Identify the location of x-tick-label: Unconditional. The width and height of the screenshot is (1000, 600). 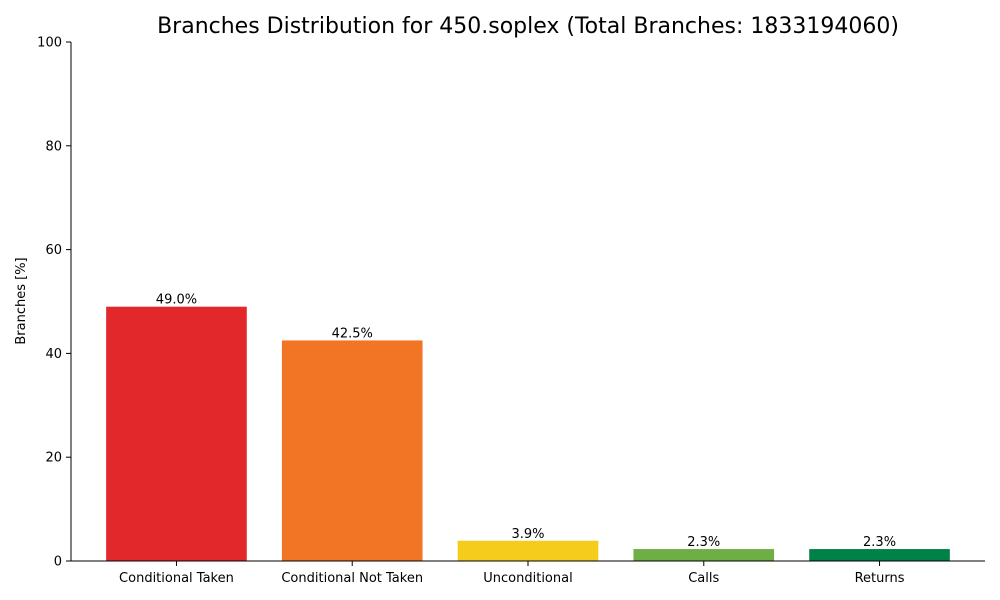
(527, 578).